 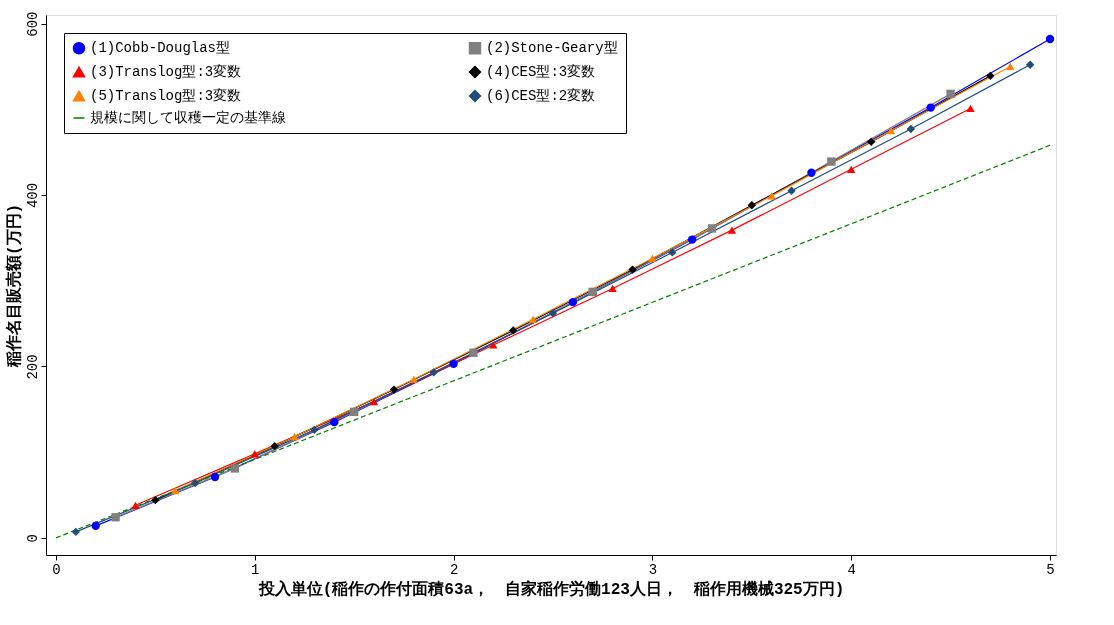 I want to click on x-tick-label: 3, so click(x=653, y=569).